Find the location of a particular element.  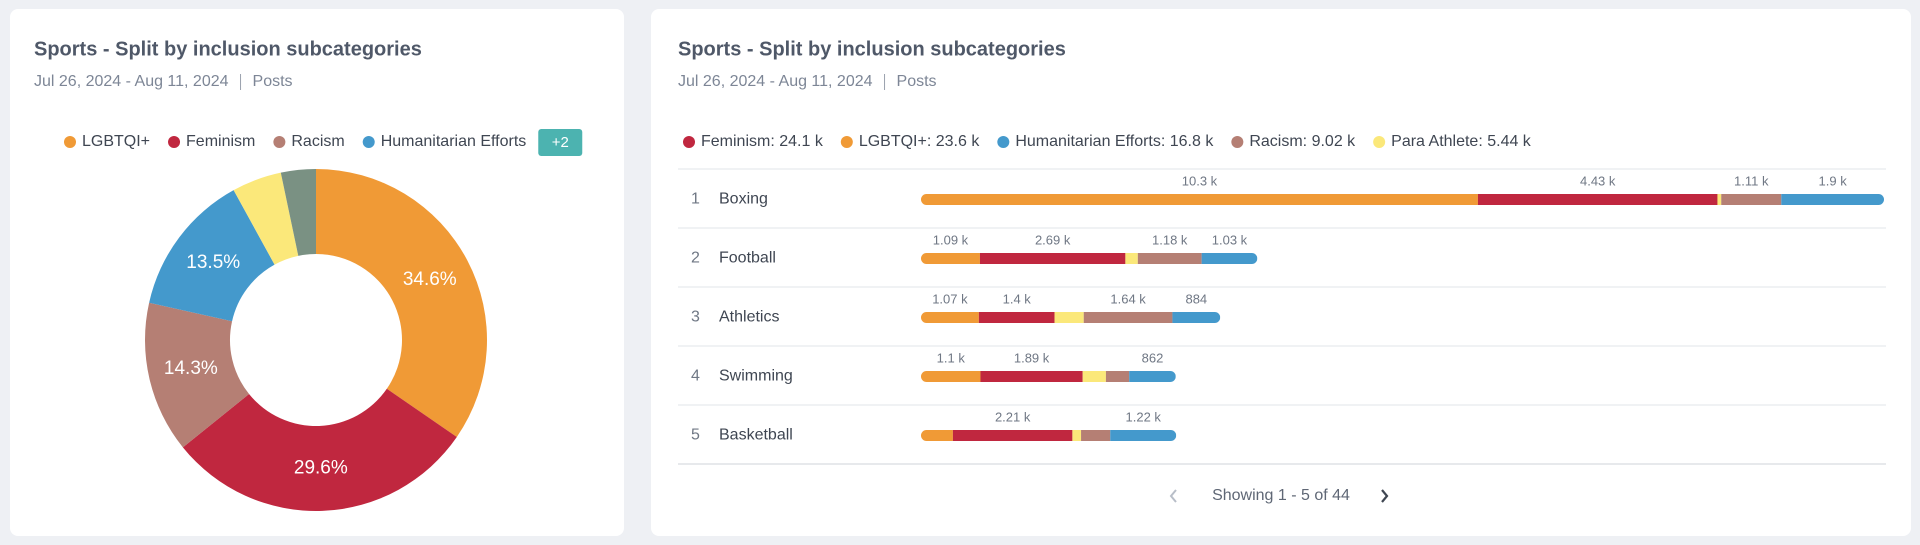

value-label: 1.18 k is located at coordinates (1170, 239).